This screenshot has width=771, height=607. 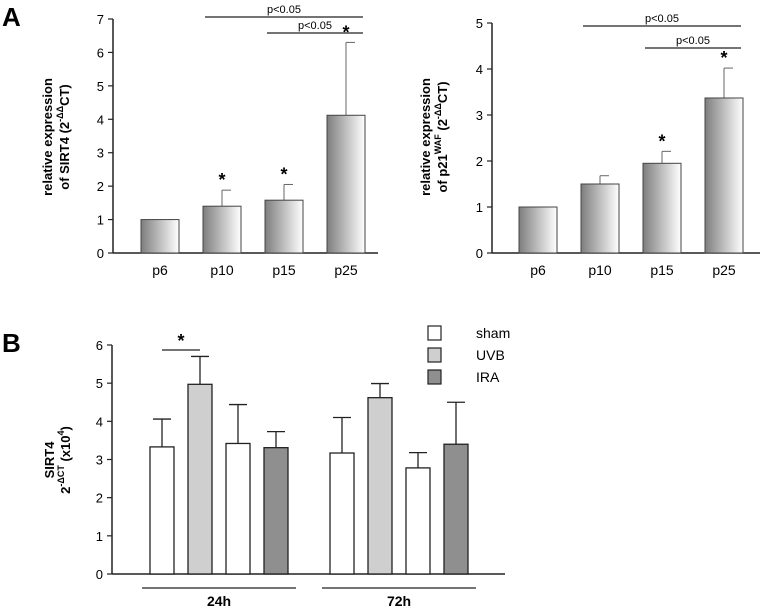 I want to click on legend-swatch-IRA, so click(x=434, y=377).